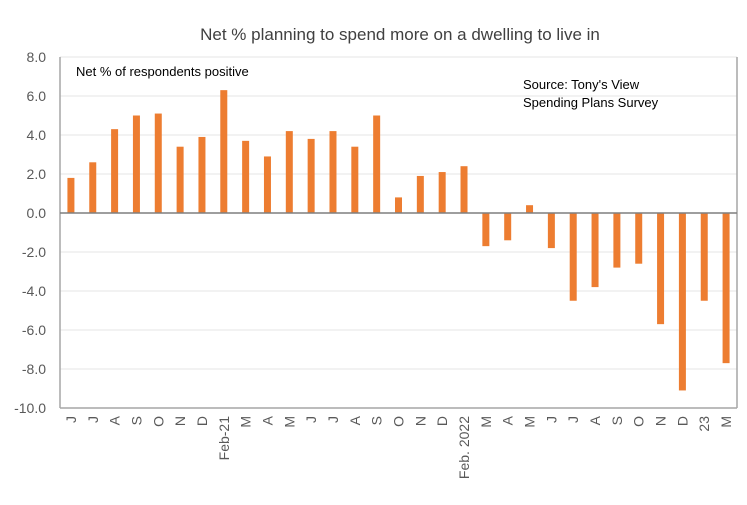  I want to click on source-line-2: Spending Plans Survey, so click(591, 102).